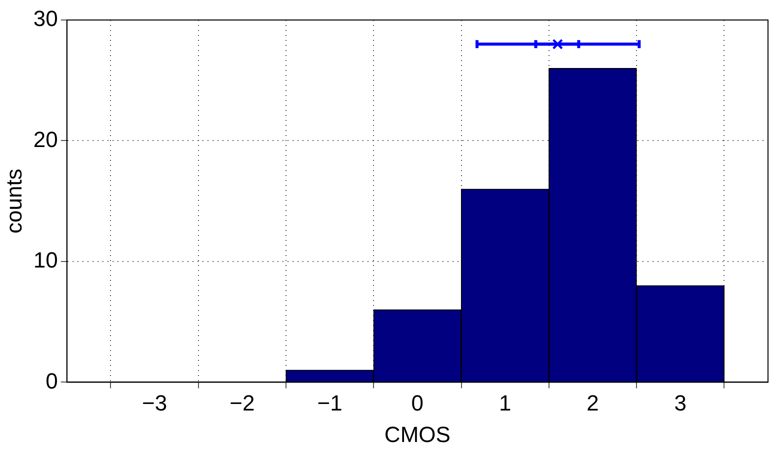 This screenshot has height=451, width=776. Describe the element at coordinates (52, 381) in the screenshot. I see `y-tick-label: 0` at that location.